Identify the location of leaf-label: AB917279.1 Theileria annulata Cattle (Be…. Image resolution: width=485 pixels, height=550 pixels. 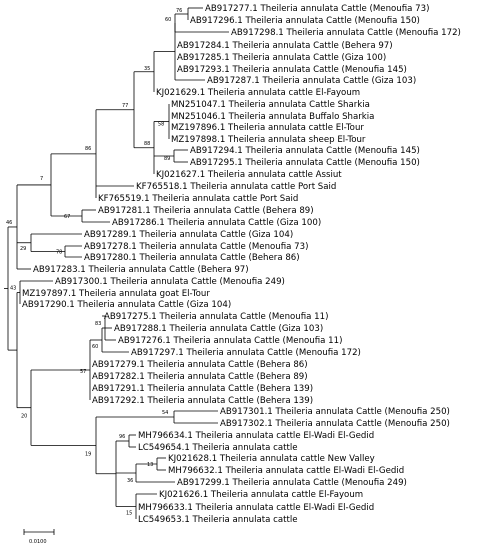
(200, 365).